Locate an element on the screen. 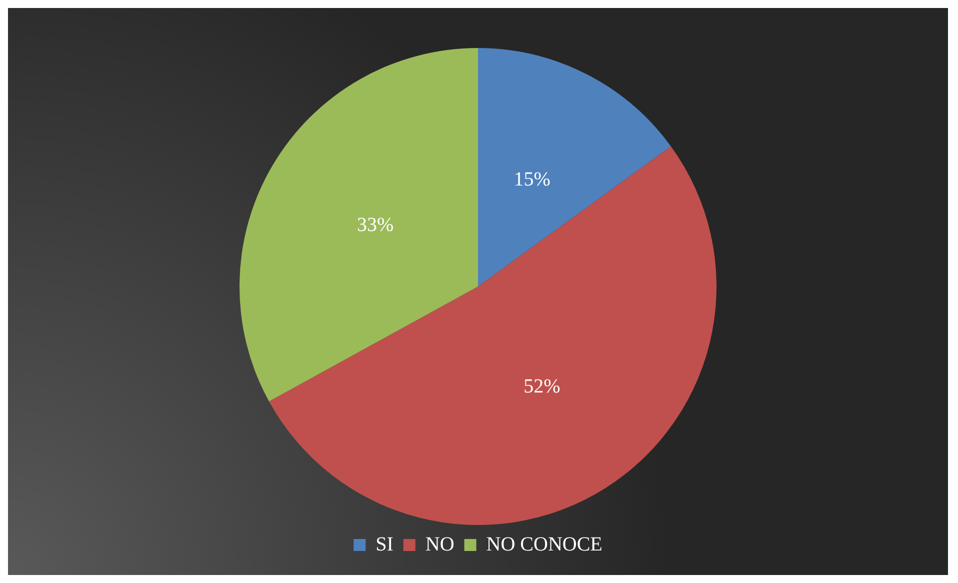 This screenshot has width=958, height=583. data-label: 52% is located at coordinates (542, 386).